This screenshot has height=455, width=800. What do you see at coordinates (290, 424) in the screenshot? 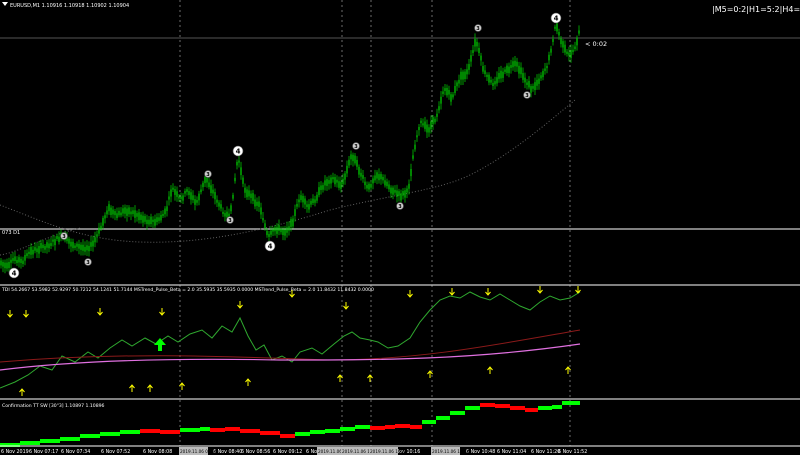
I see `confirmation-bars` at bounding box center [290, 424].